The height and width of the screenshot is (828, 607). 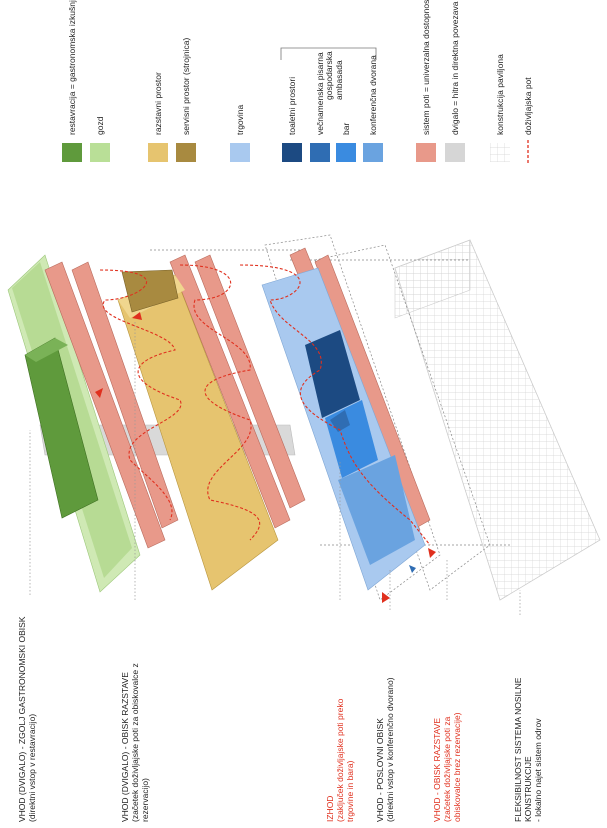 What do you see at coordinates (455, 68) in the screenshot?
I see `legend-label: dvigalo = hitra in direktna povezava` at bounding box center [455, 68].